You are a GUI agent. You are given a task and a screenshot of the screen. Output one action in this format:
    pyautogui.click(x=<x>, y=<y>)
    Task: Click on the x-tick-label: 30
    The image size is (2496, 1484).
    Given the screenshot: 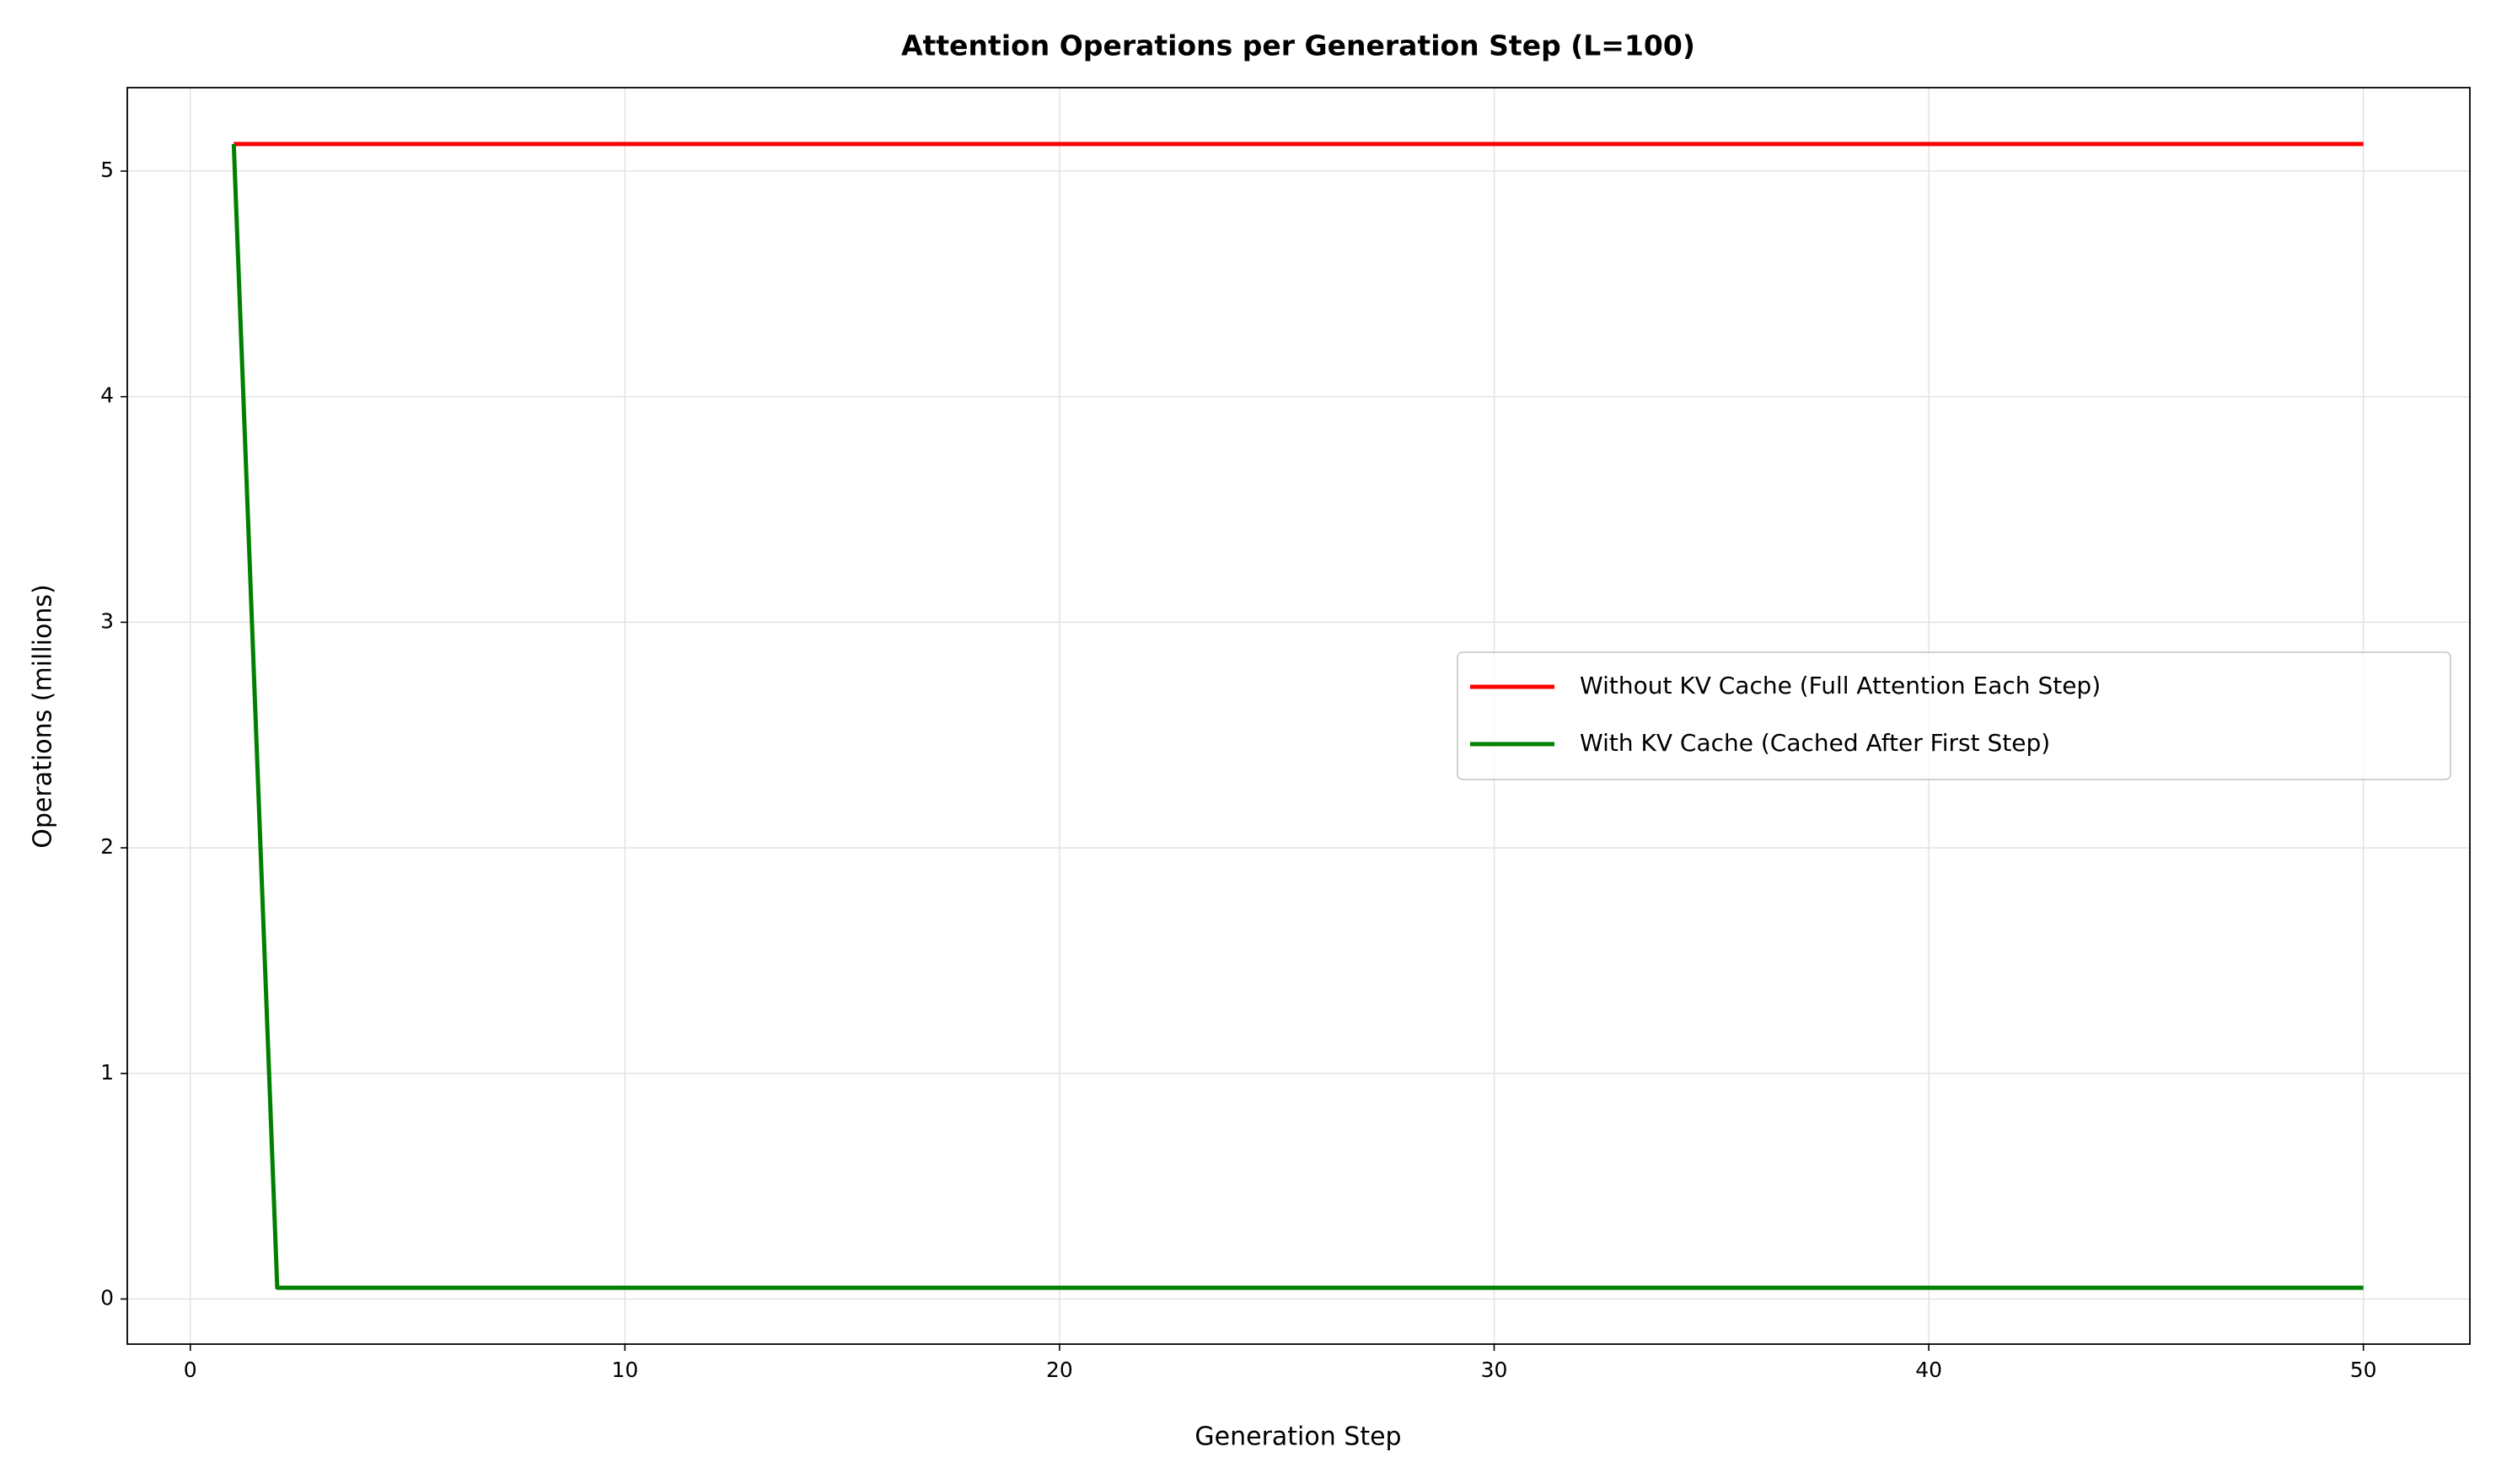 What is the action you would take?
    pyautogui.click(x=1494, y=1370)
    